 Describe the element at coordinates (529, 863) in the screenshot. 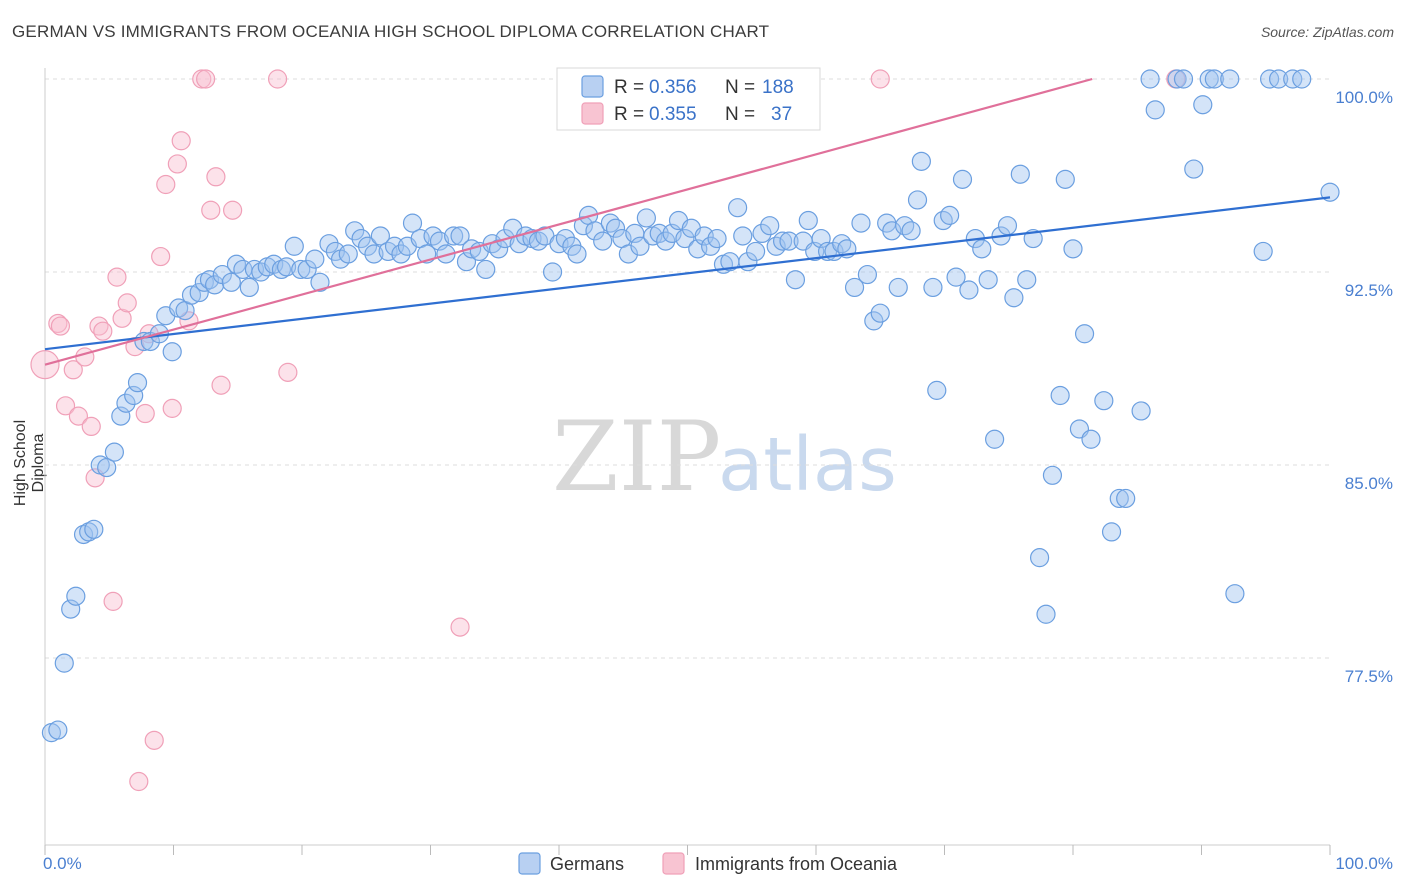

I see `bottom-legend-germans-swatch` at that location.